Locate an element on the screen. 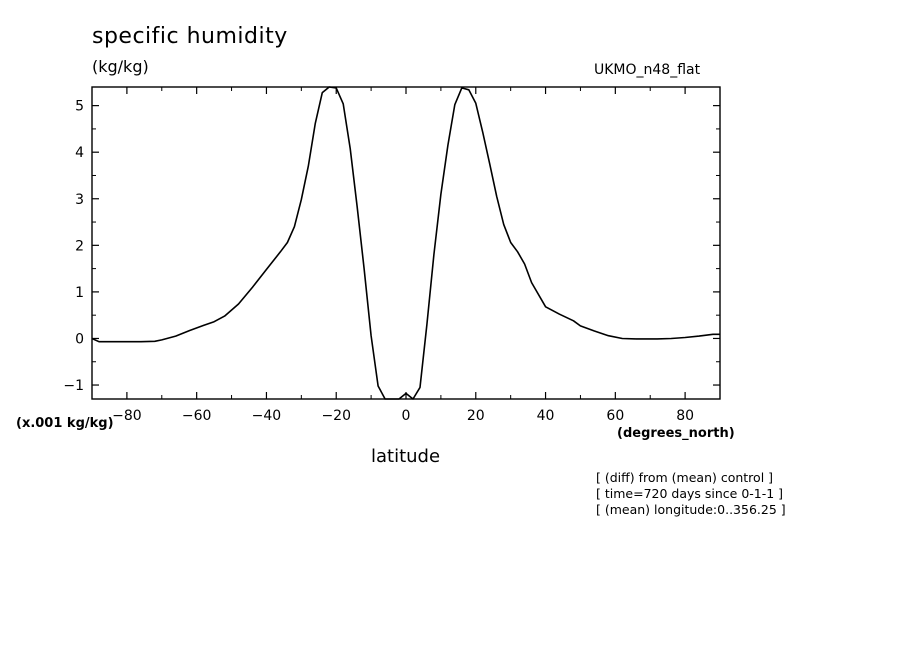 The image size is (904, 654). x-tick-label: 0 is located at coordinates (406, 416).